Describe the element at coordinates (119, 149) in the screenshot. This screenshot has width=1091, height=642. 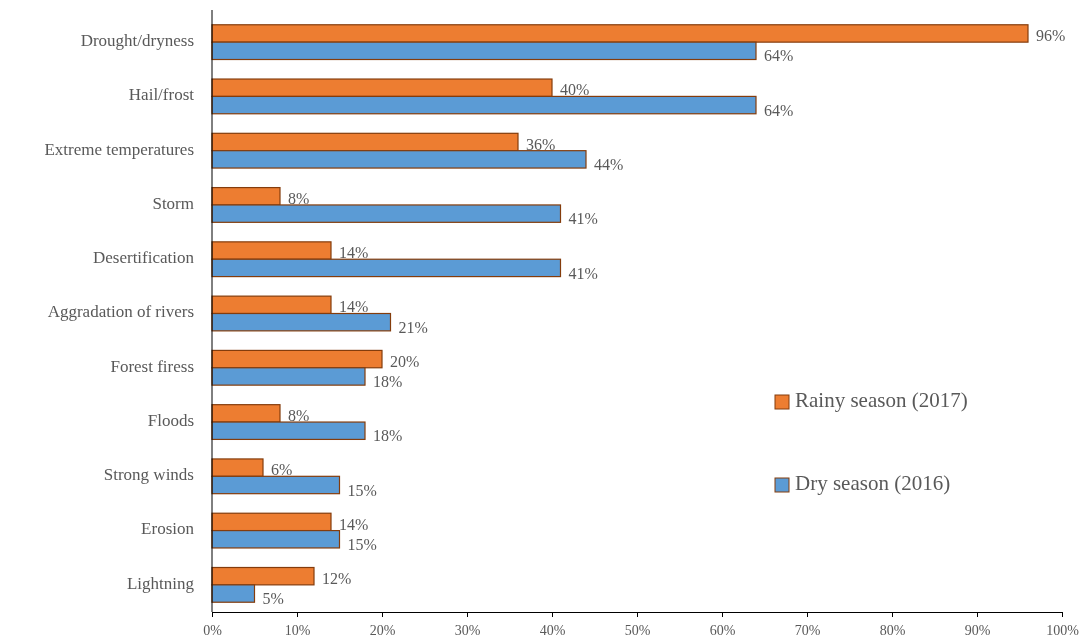
I see `y-tick-label: Extreme temperatures` at that location.